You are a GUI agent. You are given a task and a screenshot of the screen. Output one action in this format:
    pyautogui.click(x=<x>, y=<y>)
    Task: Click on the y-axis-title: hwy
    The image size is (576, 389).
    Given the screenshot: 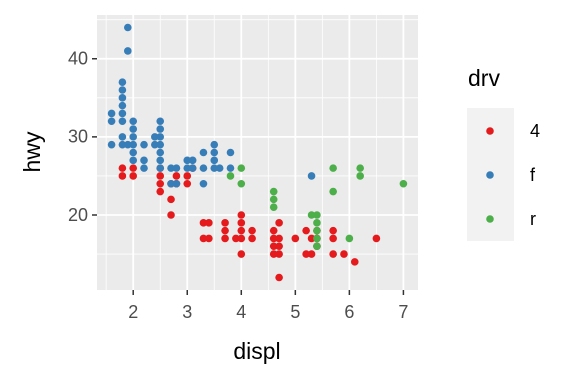 What is the action you would take?
    pyautogui.click(x=32, y=151)
    